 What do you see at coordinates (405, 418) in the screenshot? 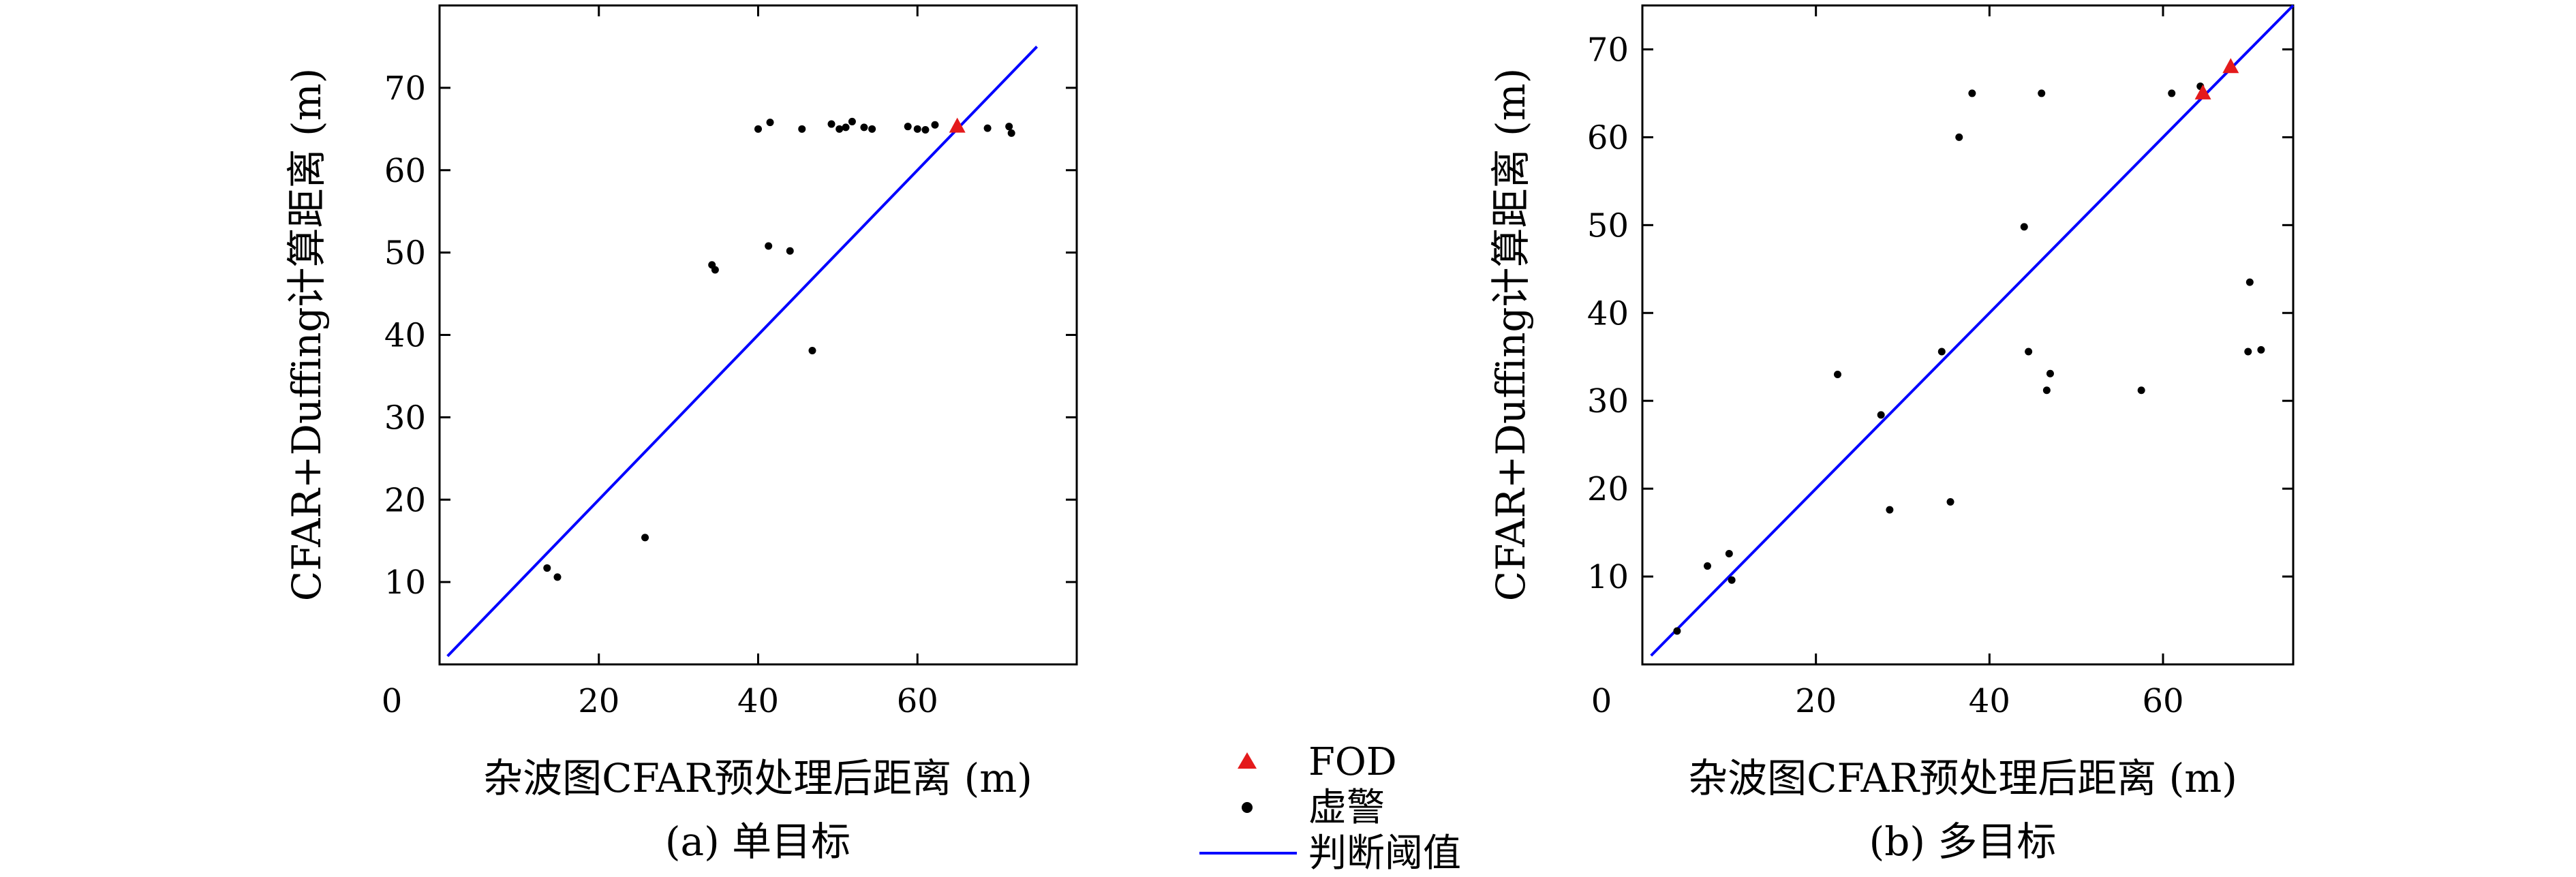
I see `panel-a-y-tick-label: 30` at bounding box center [405, 418].